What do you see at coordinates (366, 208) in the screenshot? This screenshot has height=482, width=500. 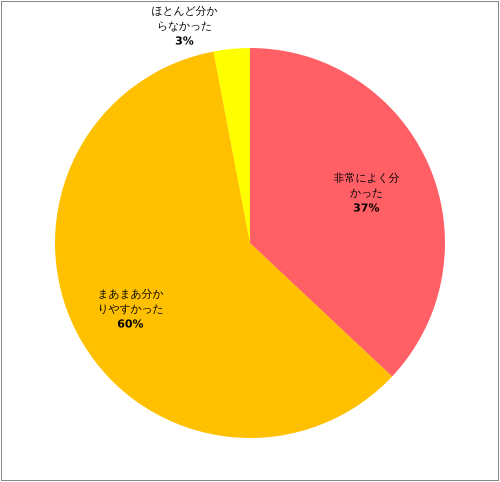 I see `data-label: 37%` at bounding box center [366, 208].